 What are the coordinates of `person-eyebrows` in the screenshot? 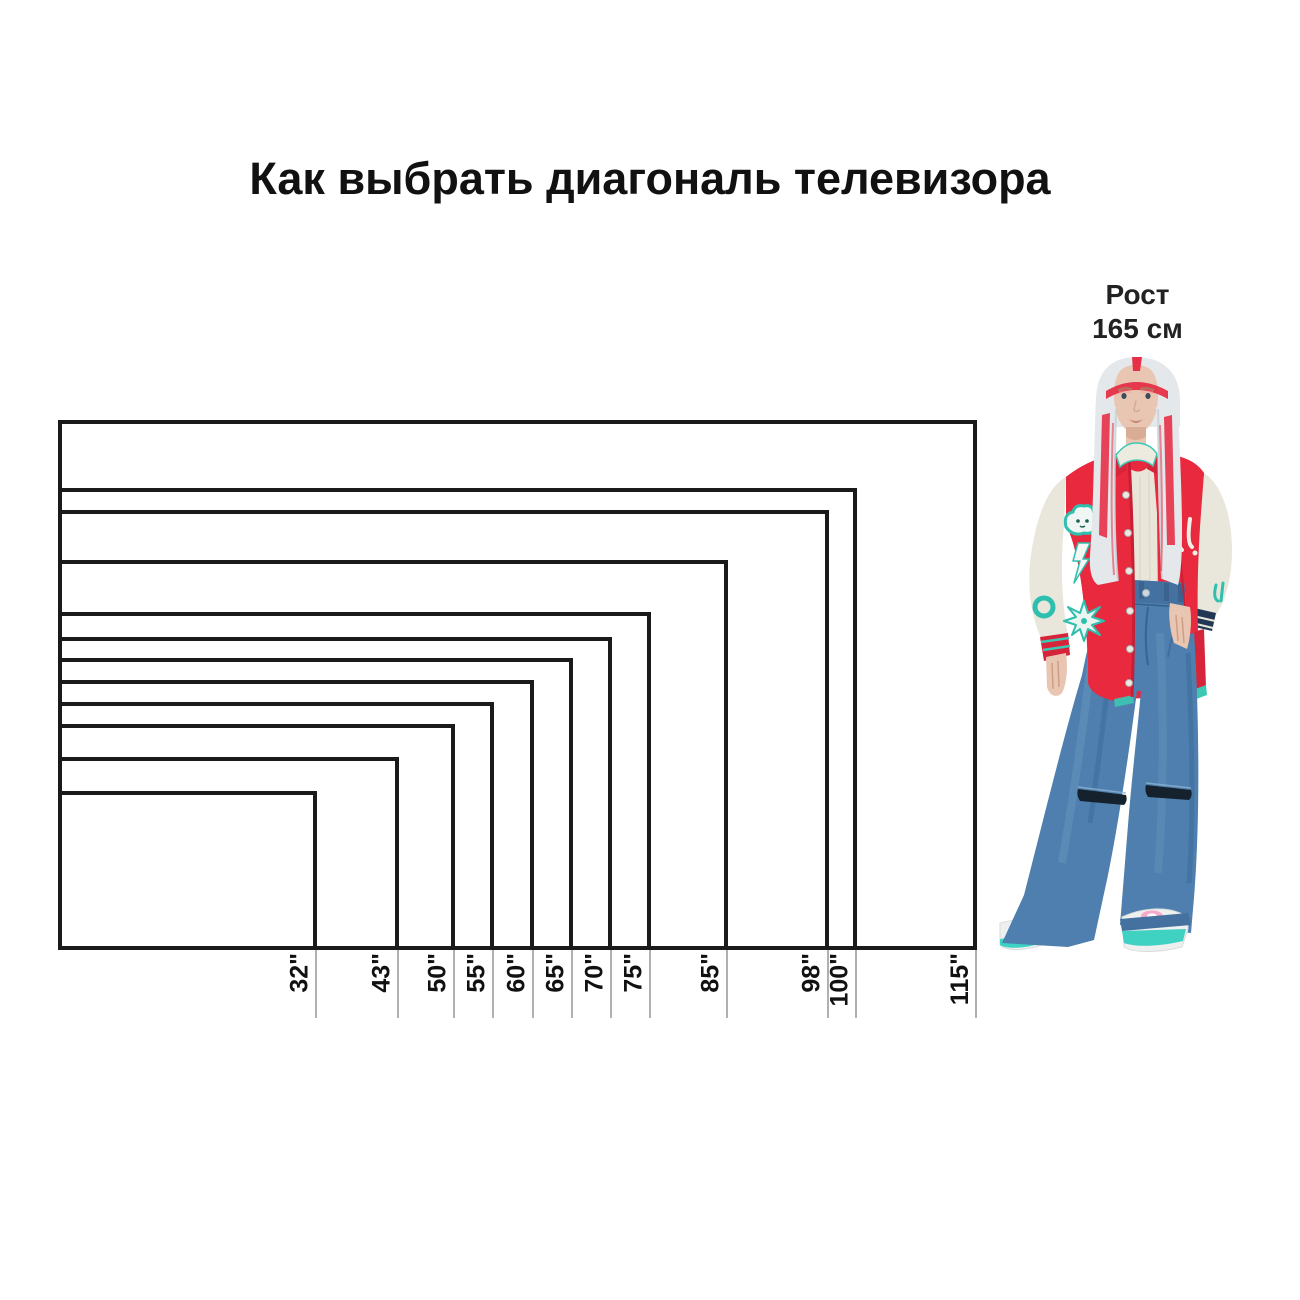 It's located at (1136, 389).